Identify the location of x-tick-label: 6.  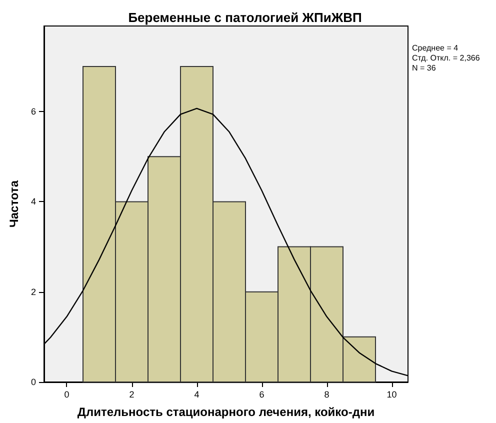
(261, 395).